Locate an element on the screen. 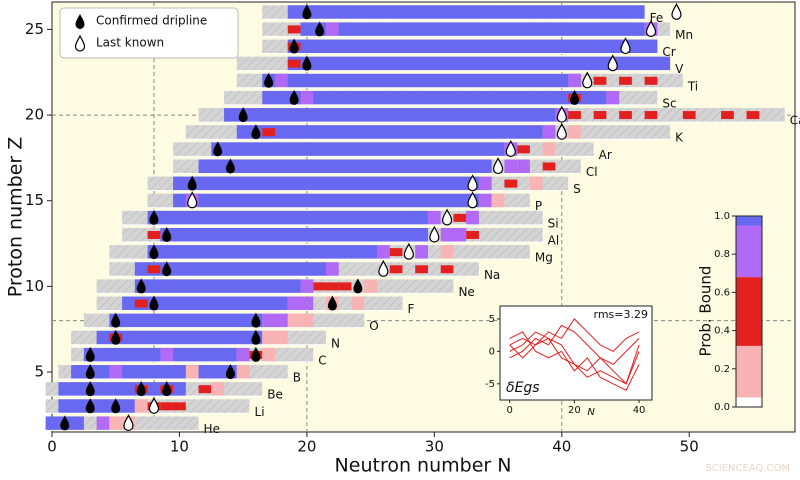 This screenshot has height=480, width=800. element-label: Al is located at coordinates (554, 240).